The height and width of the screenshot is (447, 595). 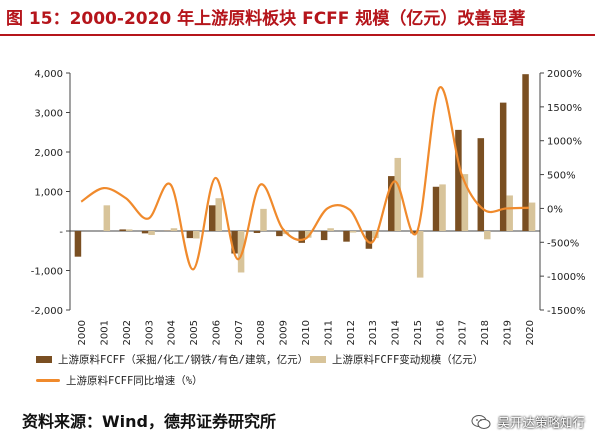 What do you see at coordinates (48, 74) in the screenshot?
I see `left-tick-label: 4,000` at bounding box center [48, 74].